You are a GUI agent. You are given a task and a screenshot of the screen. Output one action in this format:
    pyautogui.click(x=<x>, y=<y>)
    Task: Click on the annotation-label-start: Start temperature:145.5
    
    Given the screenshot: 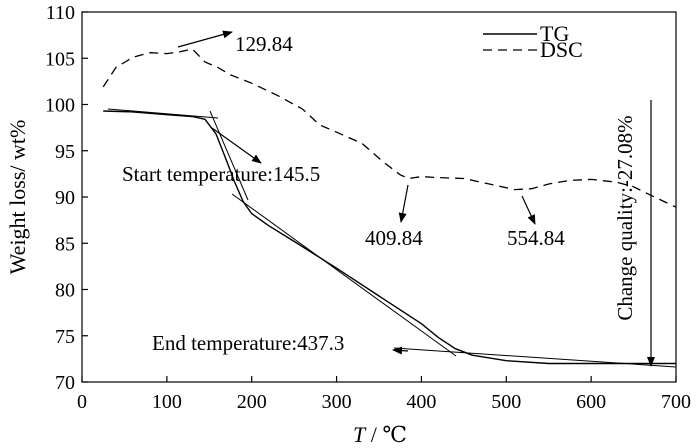 What is the action you would take?
    pyautogui.click(x=221, y=174)
    